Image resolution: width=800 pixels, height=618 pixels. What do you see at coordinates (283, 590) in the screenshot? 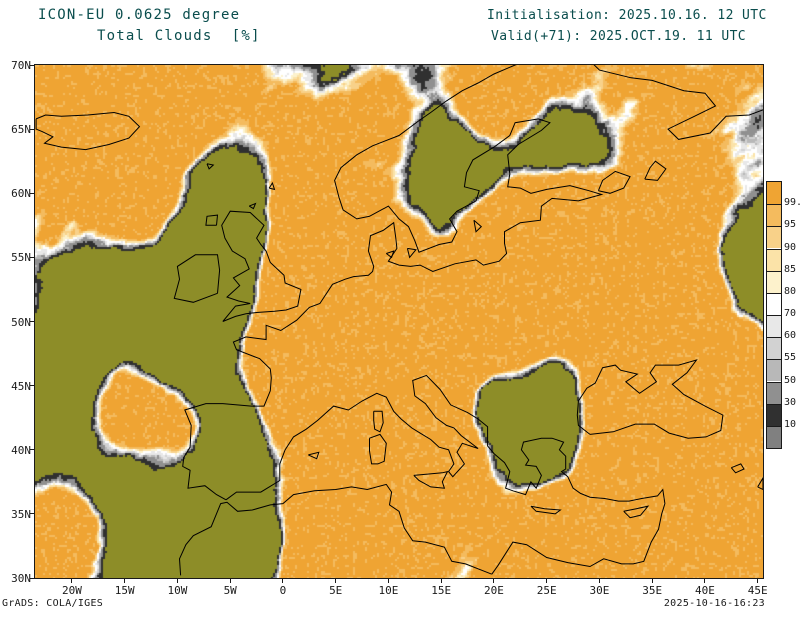
I see `lon-label-0: 0` at bounding box center [283, 590].